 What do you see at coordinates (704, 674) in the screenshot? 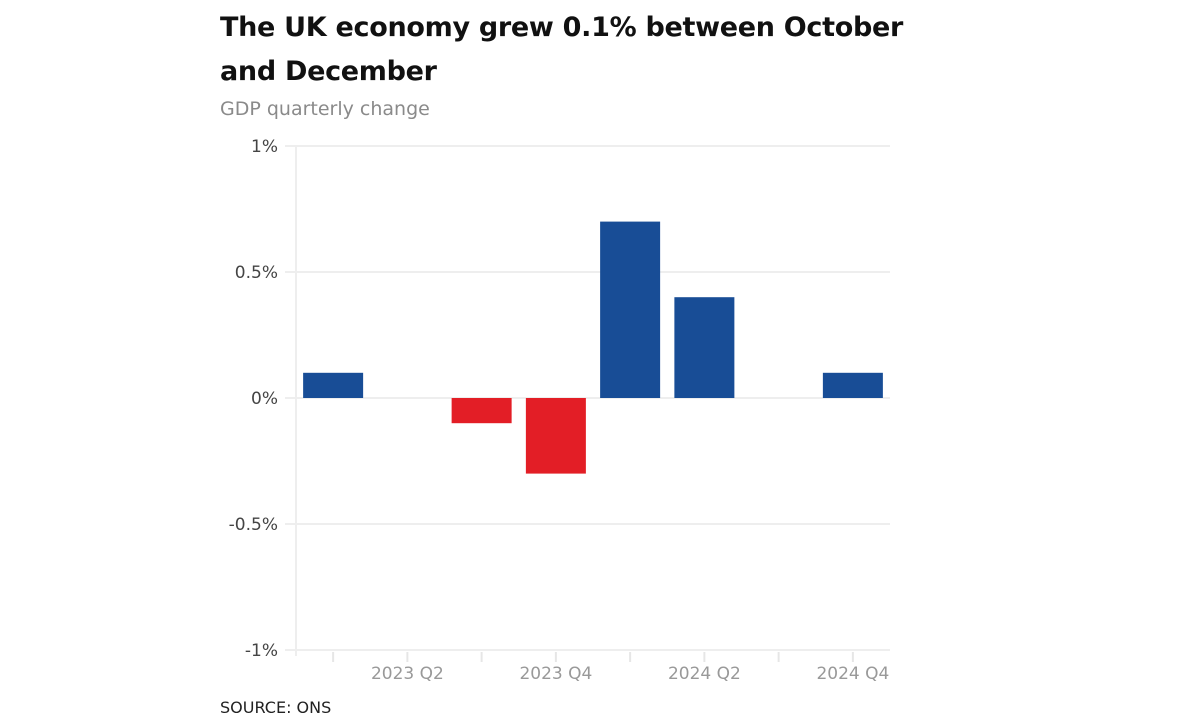
I see `x-tick-label: 2024 Q2` at bounding box center [704, 674].